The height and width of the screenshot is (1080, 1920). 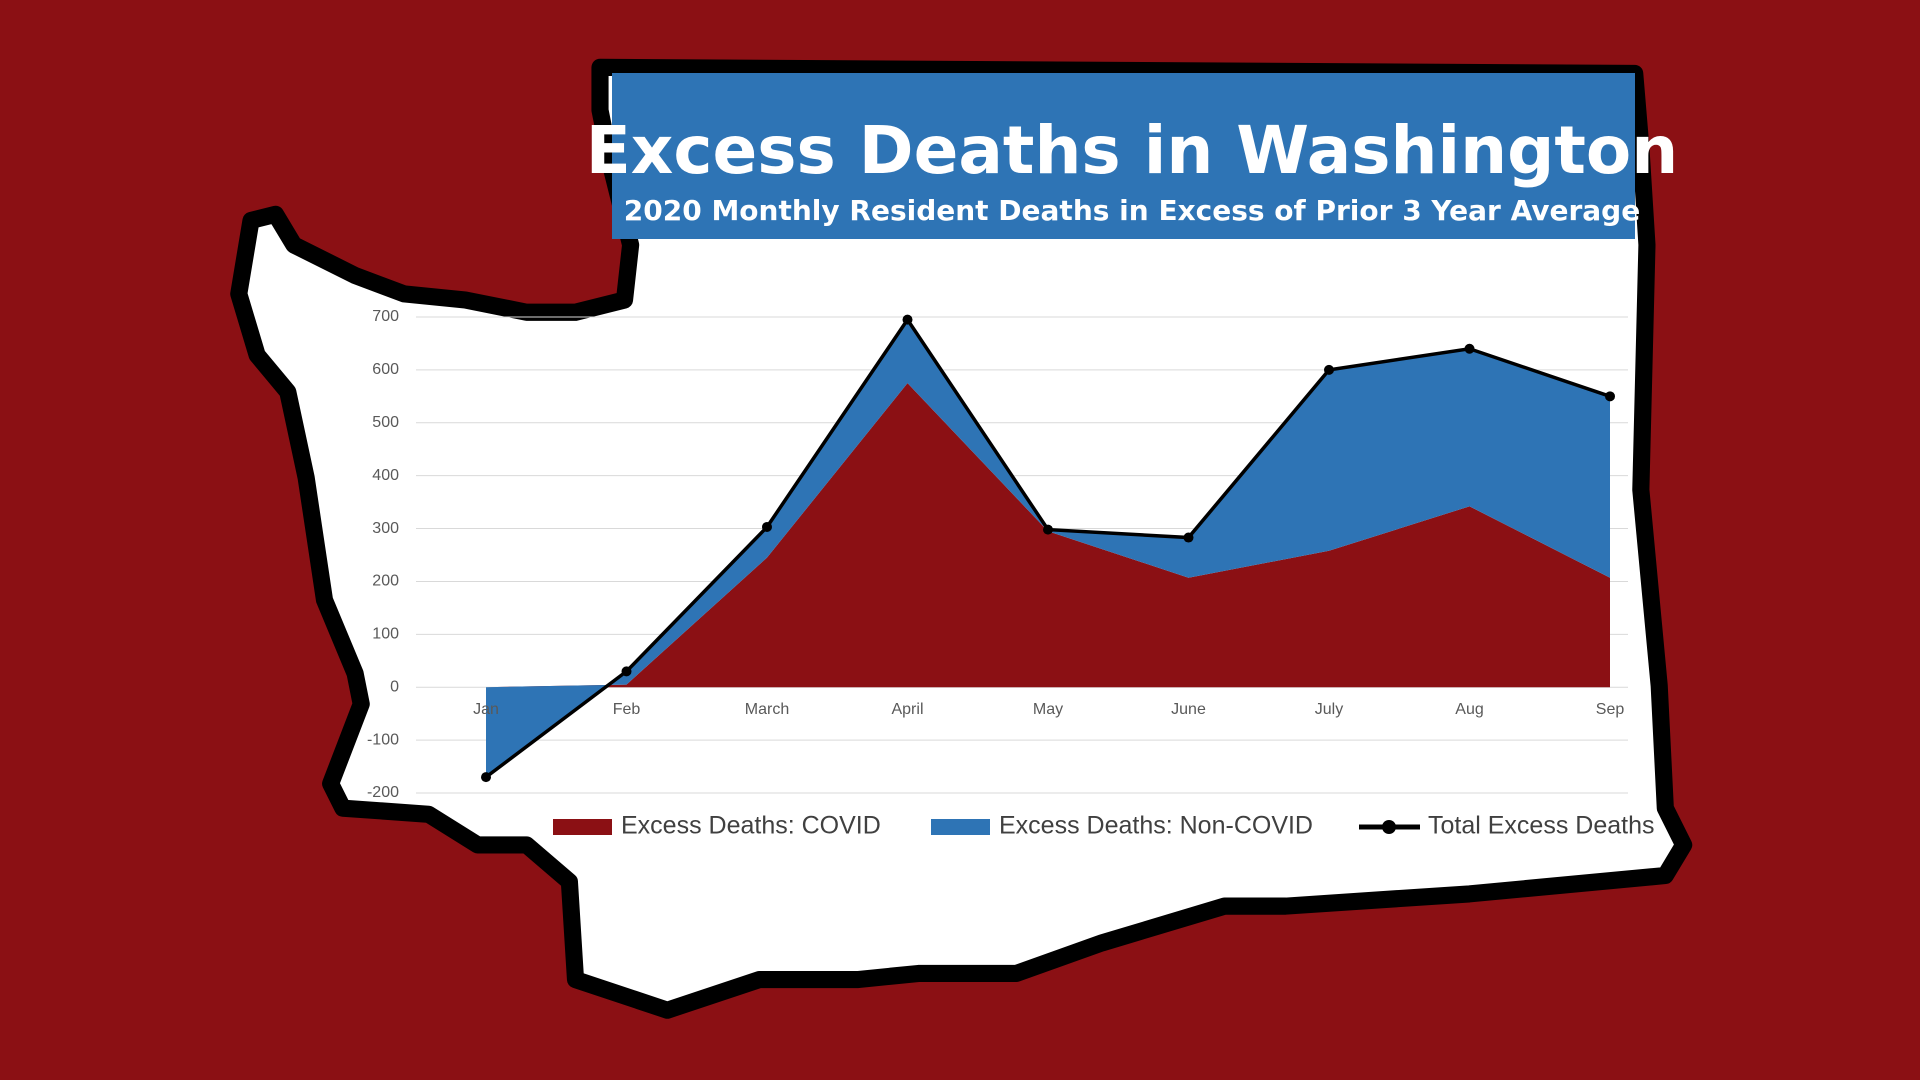 What do you see at coordinates (385, 475) in the screenshot?
I see `y-tick-label: 400` at bounding box center [385, 475].